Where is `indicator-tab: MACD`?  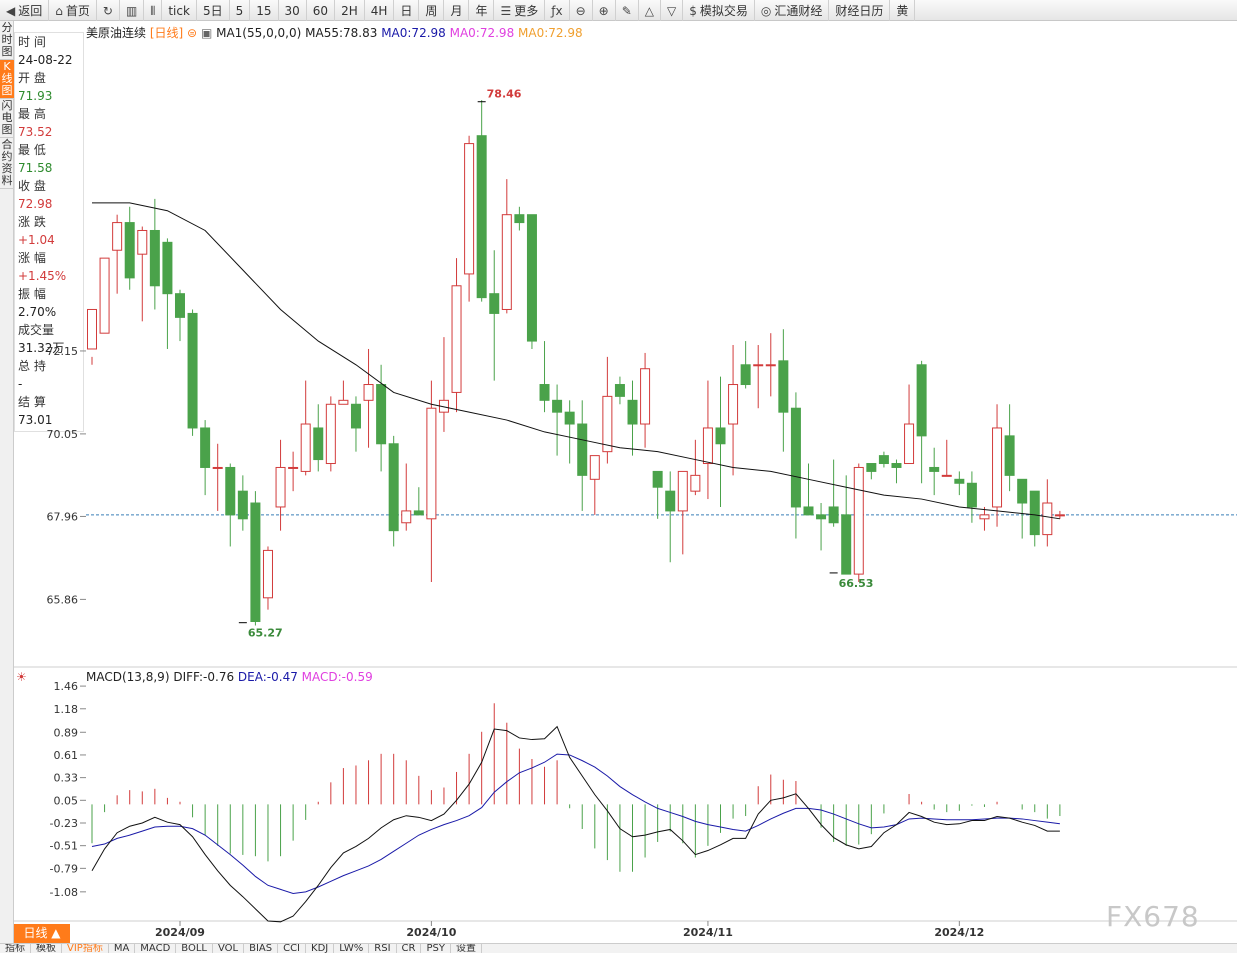
indicator-tab: MACD is located at coordinates (156, 948).